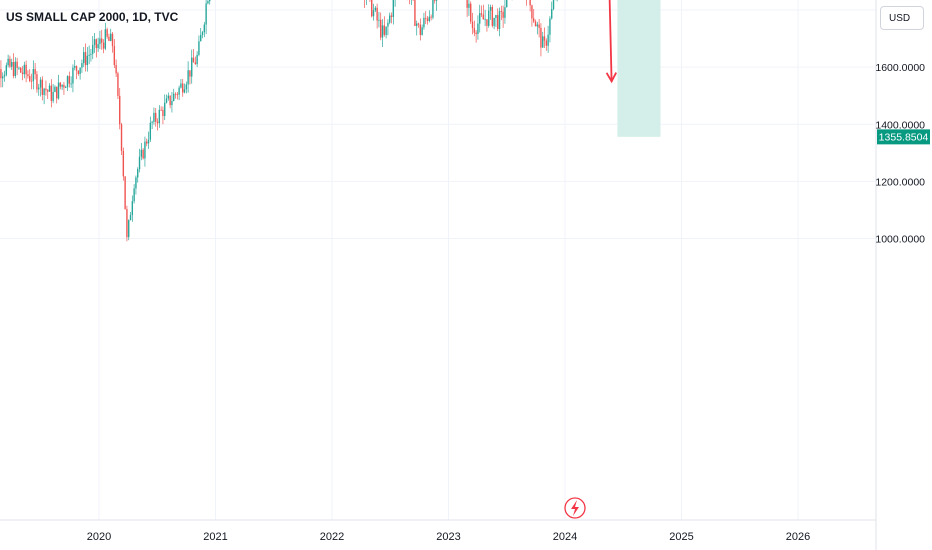 The image size is (932, 550). I want to click on chart-title: US SMALL CAP 2000, 1D, TVC, so click(92, 17).